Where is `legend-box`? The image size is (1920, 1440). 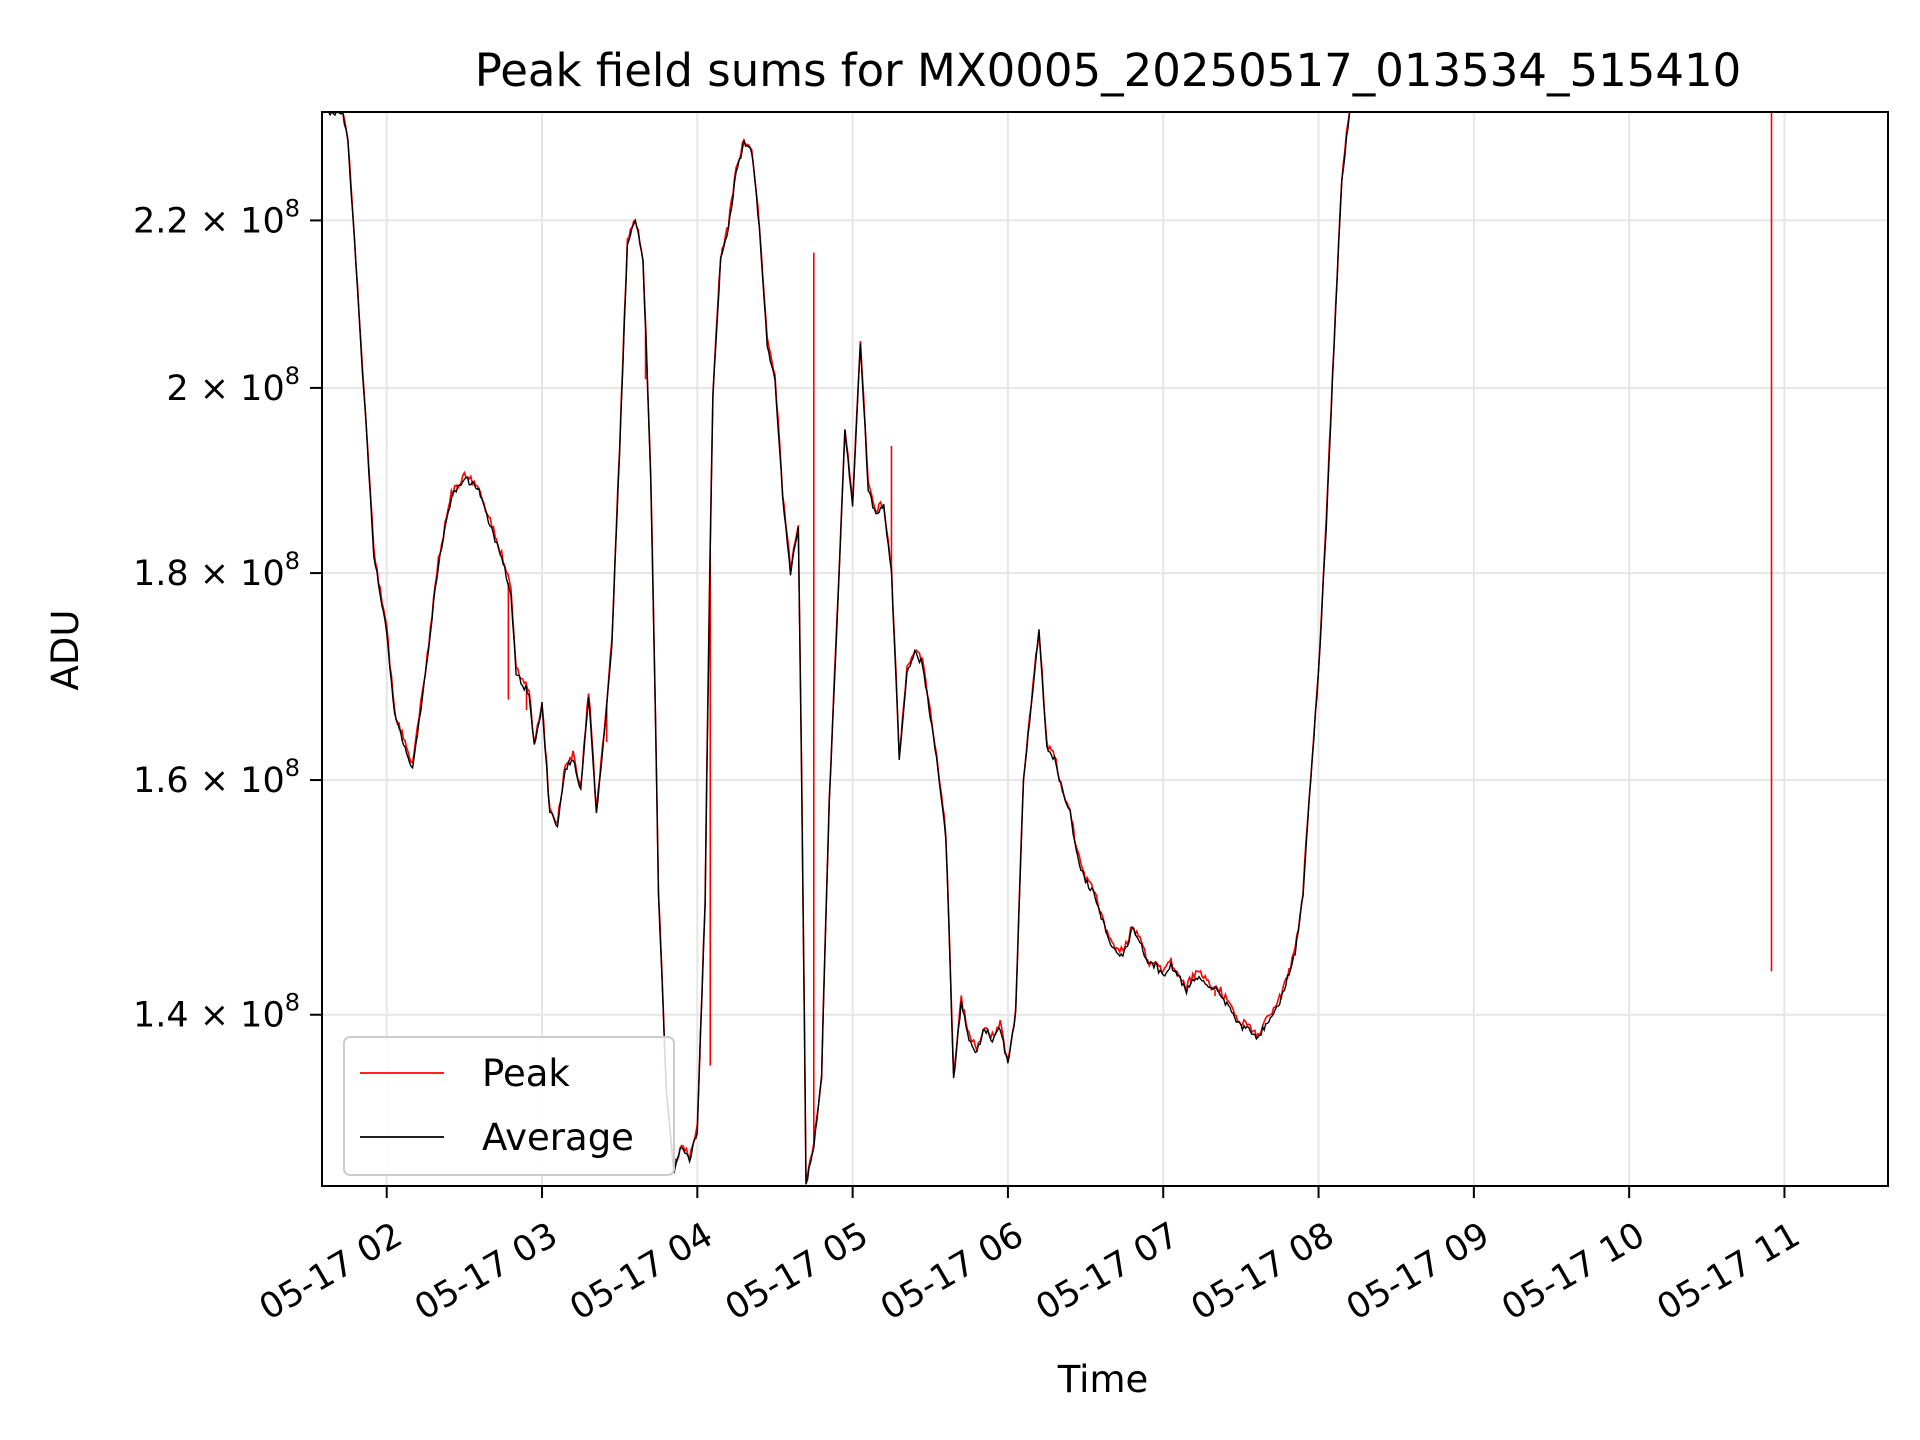 legend-box is located at coordinates (509, 1106).